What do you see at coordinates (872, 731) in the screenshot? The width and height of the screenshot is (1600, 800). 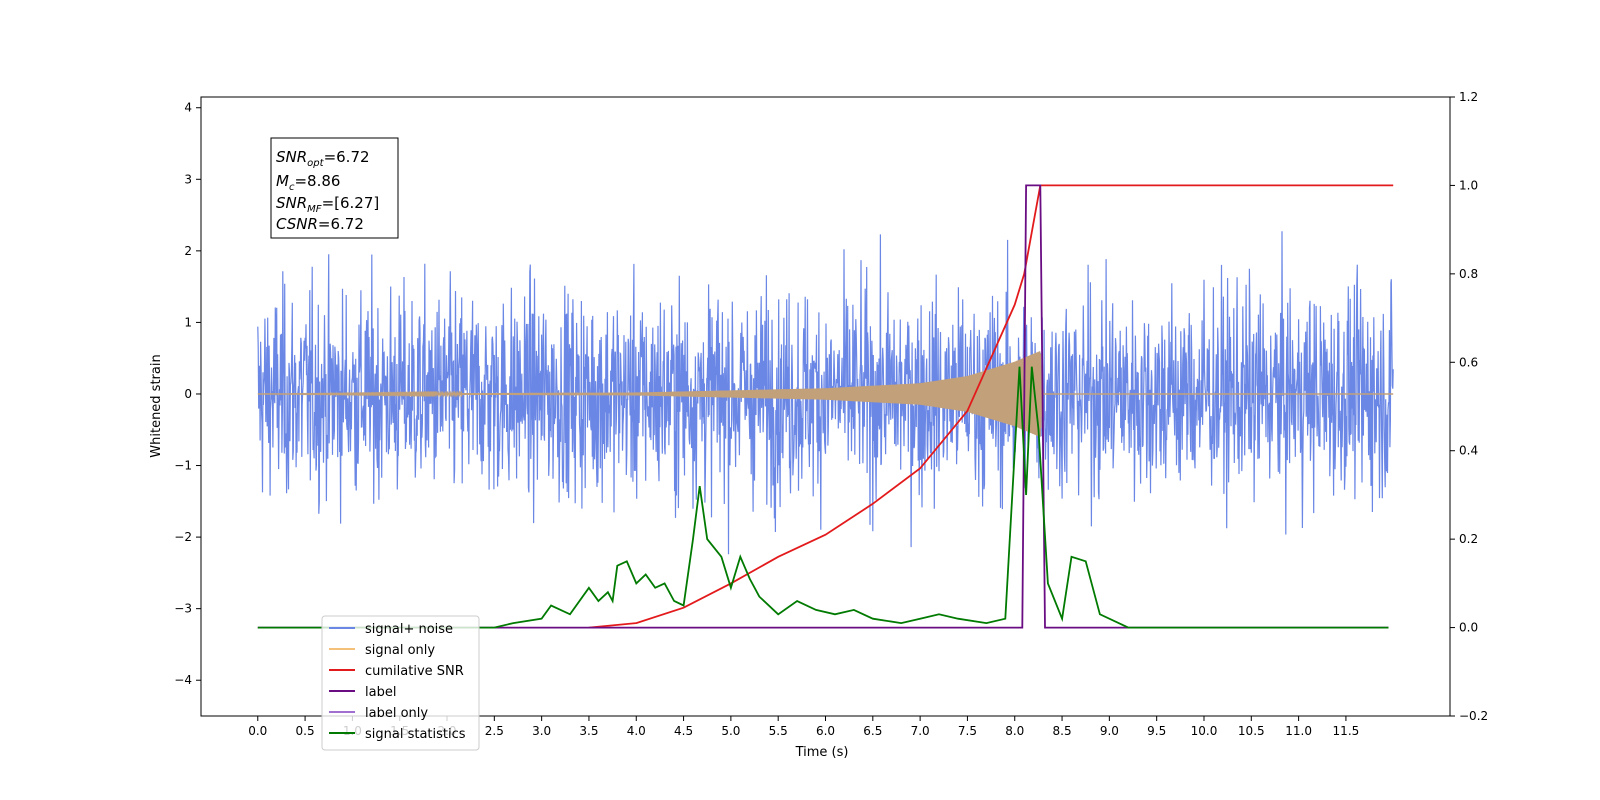 I see `x-tick-label: 6.5` at bounding box center [872, 731].